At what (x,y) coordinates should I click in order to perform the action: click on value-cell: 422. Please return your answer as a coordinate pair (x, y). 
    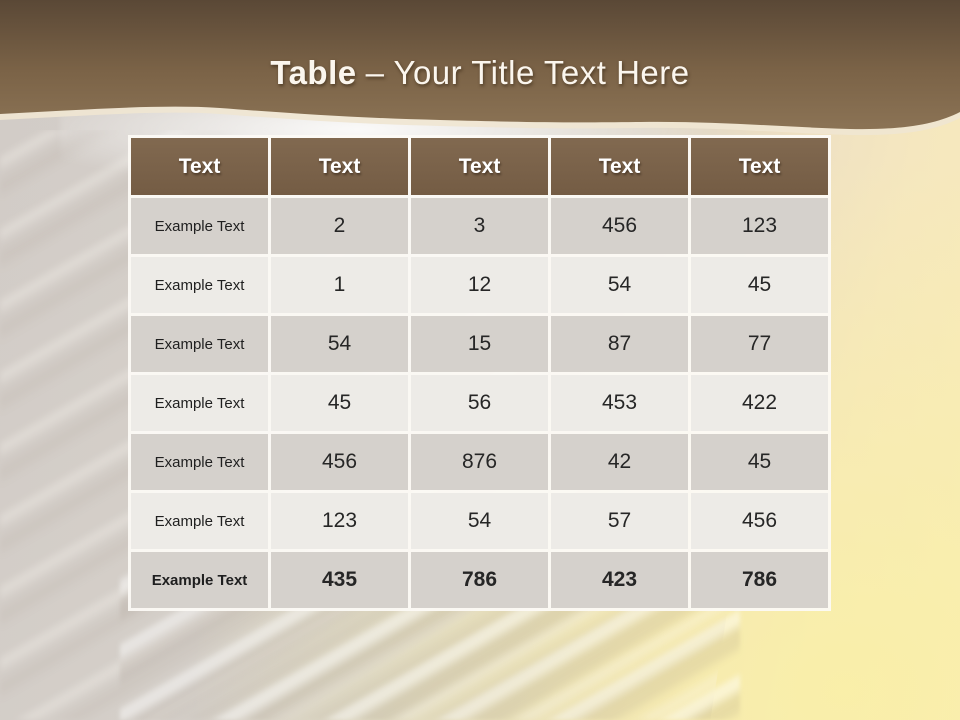
    Looking at the image, I should click on (759, 403).